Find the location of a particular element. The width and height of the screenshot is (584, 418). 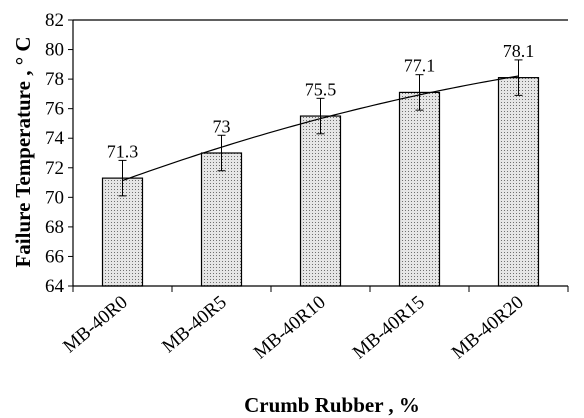

x-tick-label: MB-40R15 is located at coordinates (389, 328).